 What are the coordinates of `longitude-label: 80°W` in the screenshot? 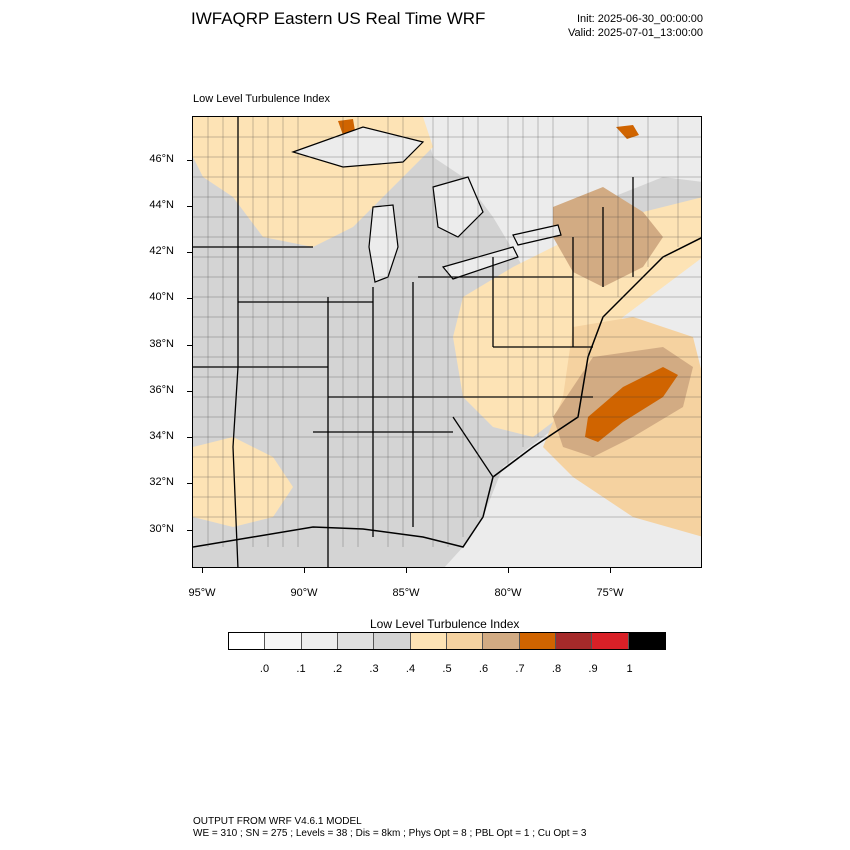 It's located at (508, 593).